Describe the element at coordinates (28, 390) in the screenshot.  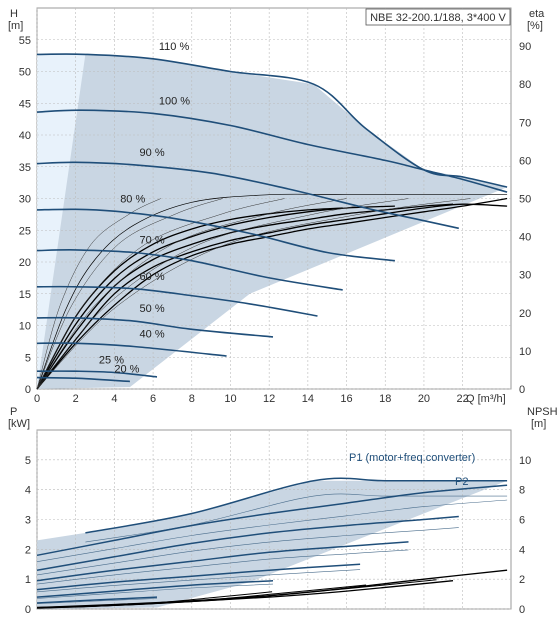
I see `y-tick-label: 0` at that location.